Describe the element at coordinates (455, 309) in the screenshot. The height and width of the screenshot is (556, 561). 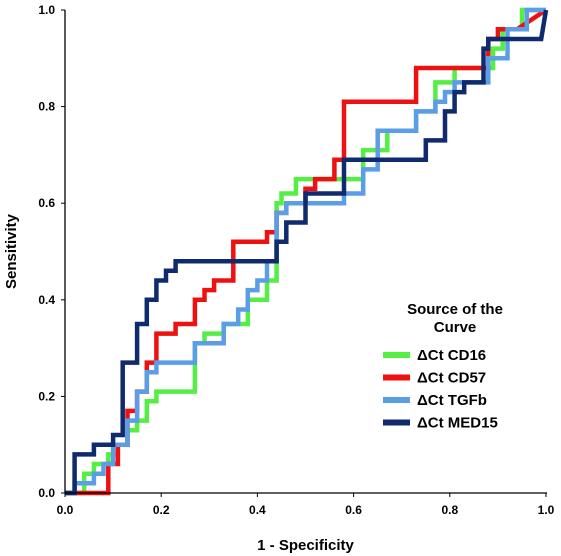
I see `legend-title-line-1: Source of the` at that location.